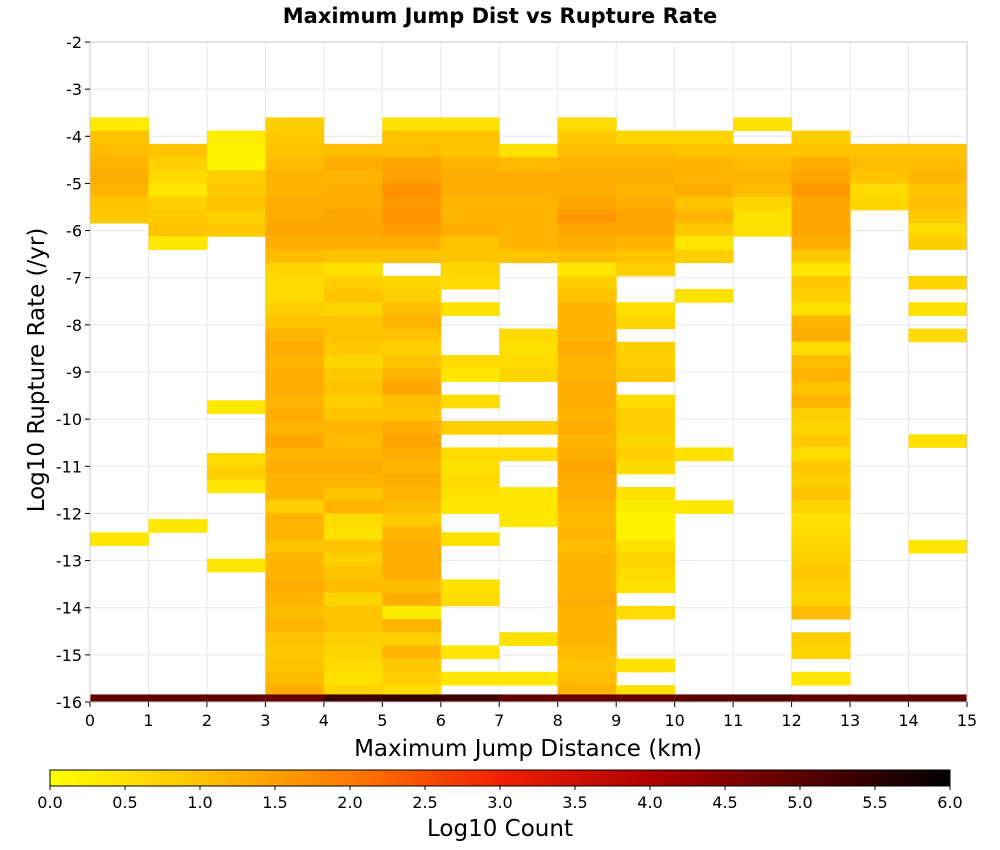 The width and height of the screenshot is (1000, 850). What do you see at coordinates (674, 720) in the screenshot?
I see `x-tick-label: 10` at bounding box center [674, 720].